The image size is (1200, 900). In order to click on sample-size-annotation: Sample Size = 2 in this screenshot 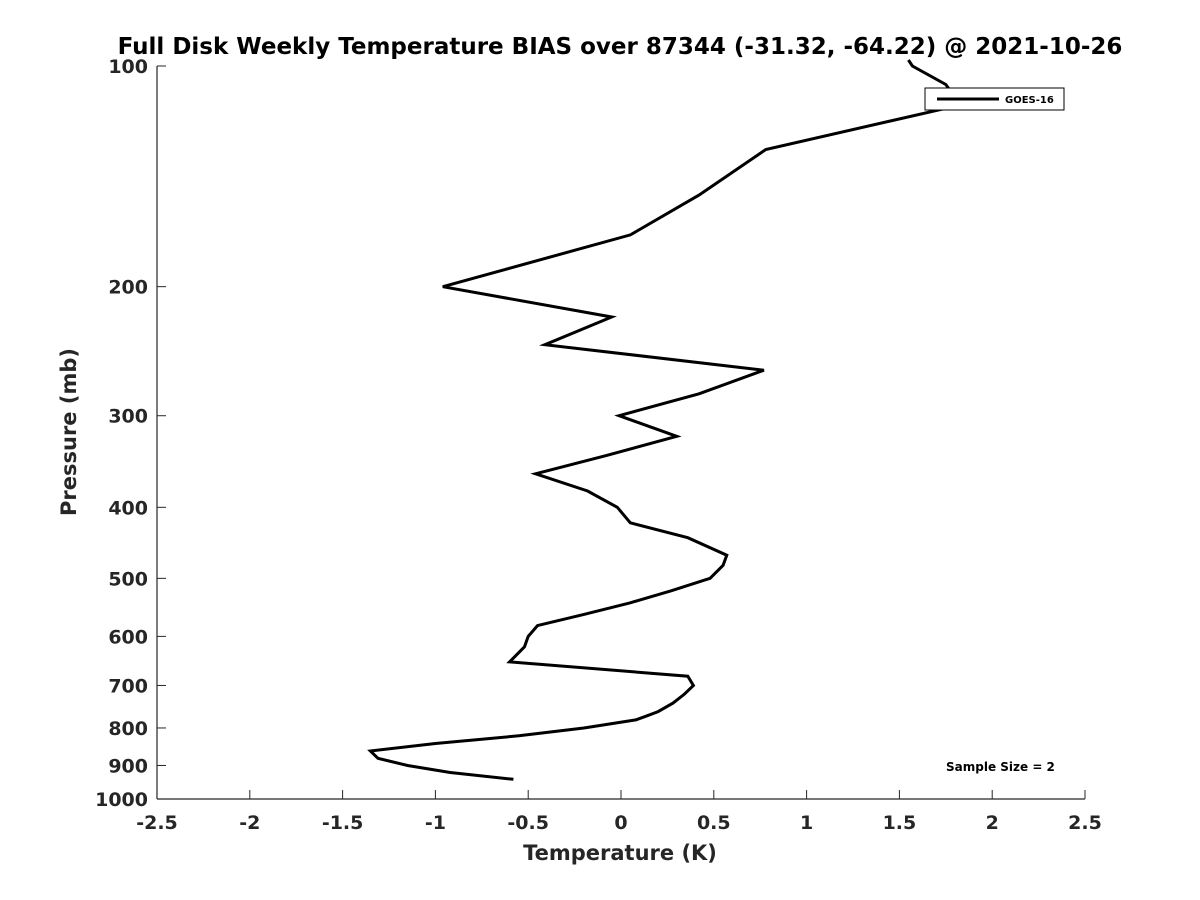, I will do `click(1000, 767)`.